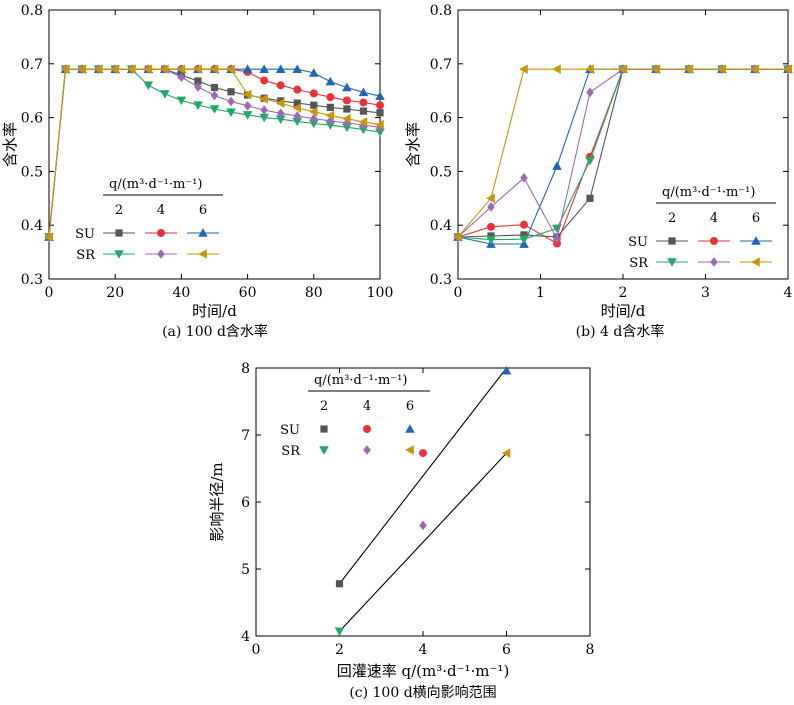  I want to click on legend-rate-label: 6, so click(410, 406).